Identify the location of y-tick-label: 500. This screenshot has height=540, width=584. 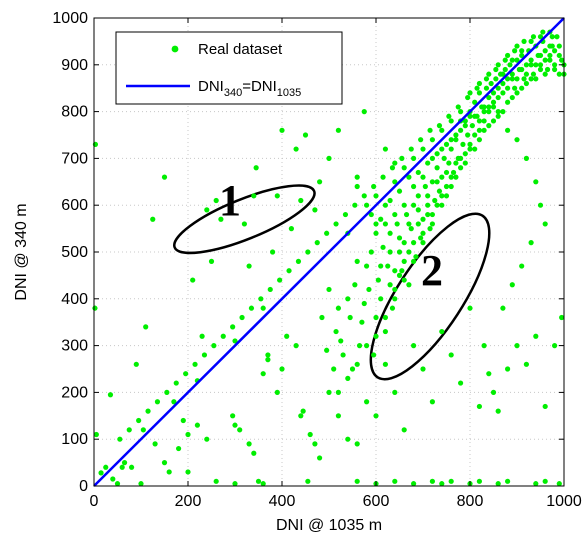
(74, 252).